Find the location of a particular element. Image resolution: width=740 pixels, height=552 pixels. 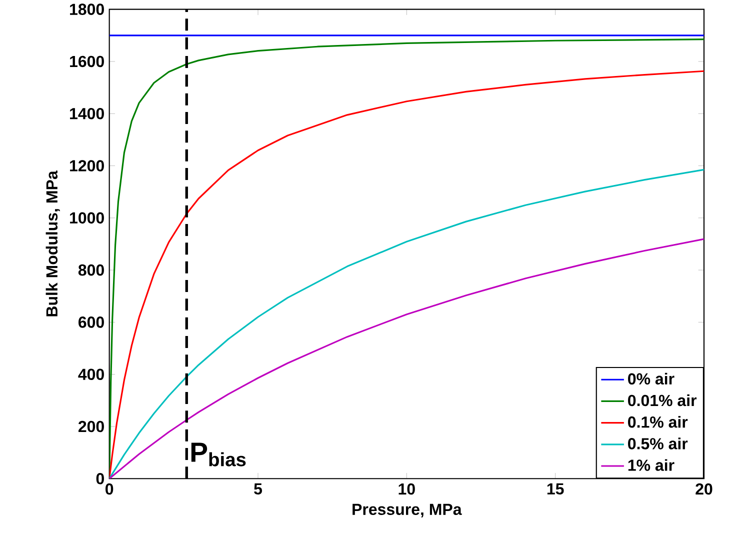

x-tick-label: 5 is located at coordinates (258, 489).